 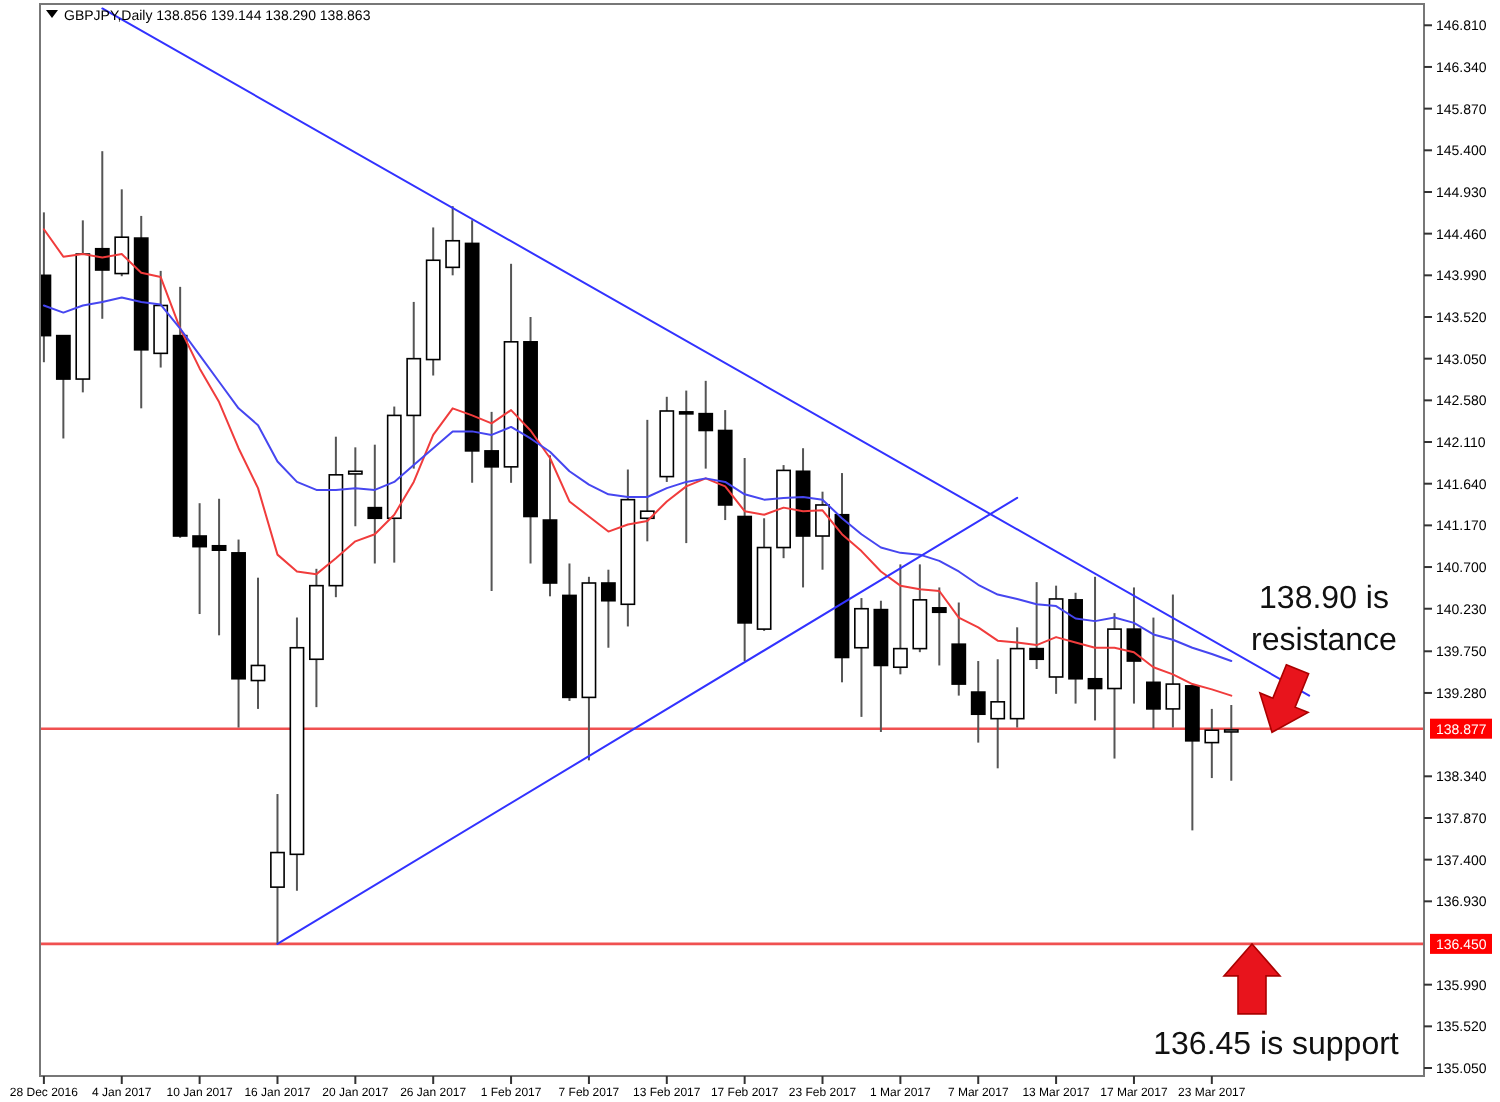 I want to click on annotation: 138.90 is resistance, so click(x=1324, y=620).